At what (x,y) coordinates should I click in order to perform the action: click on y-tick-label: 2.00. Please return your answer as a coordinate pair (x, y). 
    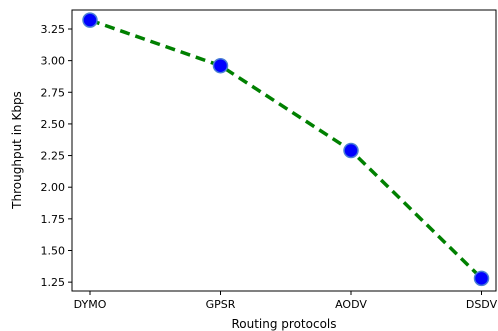
    Looking at the image, I should click on (53, 187).